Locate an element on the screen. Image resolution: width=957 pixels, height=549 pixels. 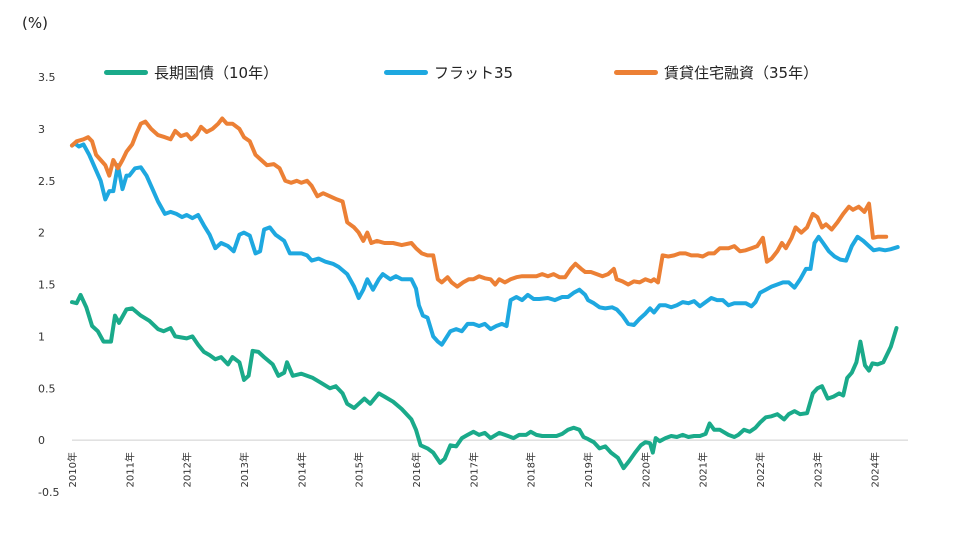
legend-item-rental-loan-35y: 賃貸住宅融資（35年） is located at coordinates (716, 72).